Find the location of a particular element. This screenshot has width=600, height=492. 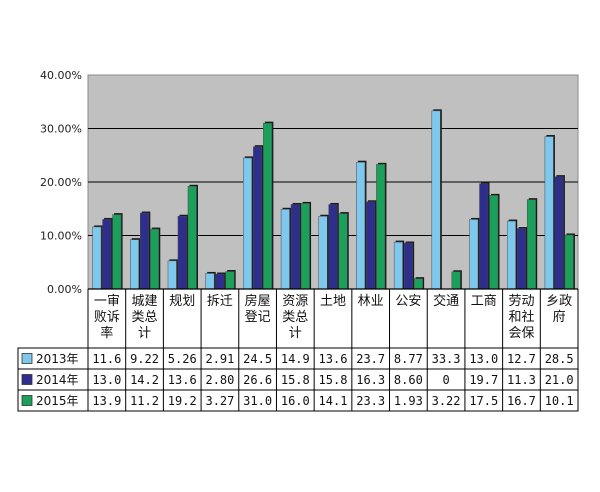

category-label: 劳动 is located at coordinates (521, 301).